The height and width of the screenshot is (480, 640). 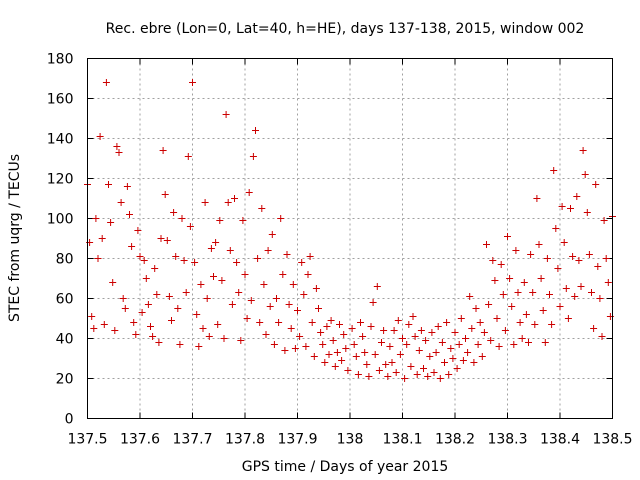 What do you see at coordinates (560, 440) in the screenshot?
I see `x-tick-label: 138.4` at bounding box center [560, 440].